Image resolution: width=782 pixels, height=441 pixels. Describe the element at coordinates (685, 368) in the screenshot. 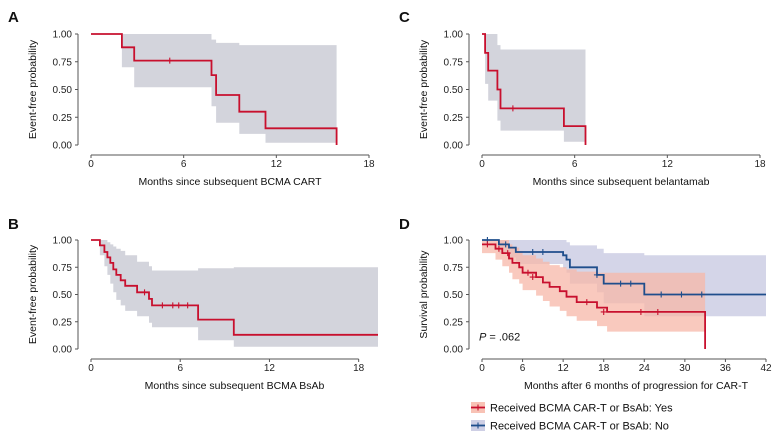

I see `x-tick-label: 30` at that location.